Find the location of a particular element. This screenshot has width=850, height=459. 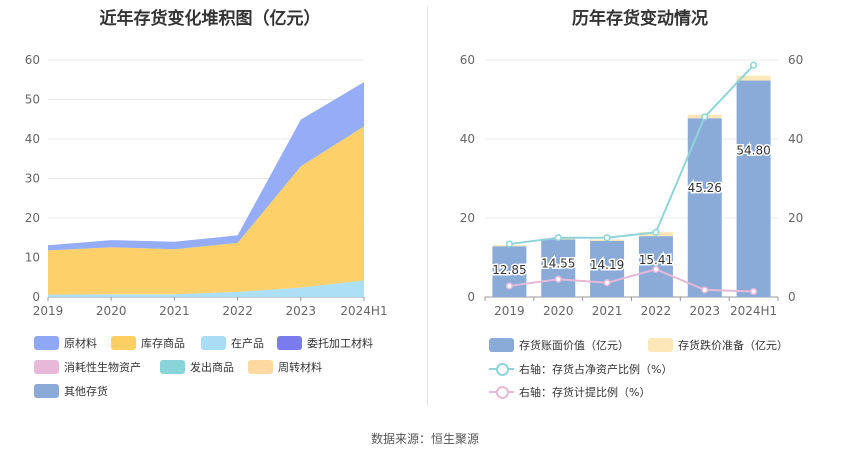

legend-label: 原材料 is located at coordinates (80, 343).